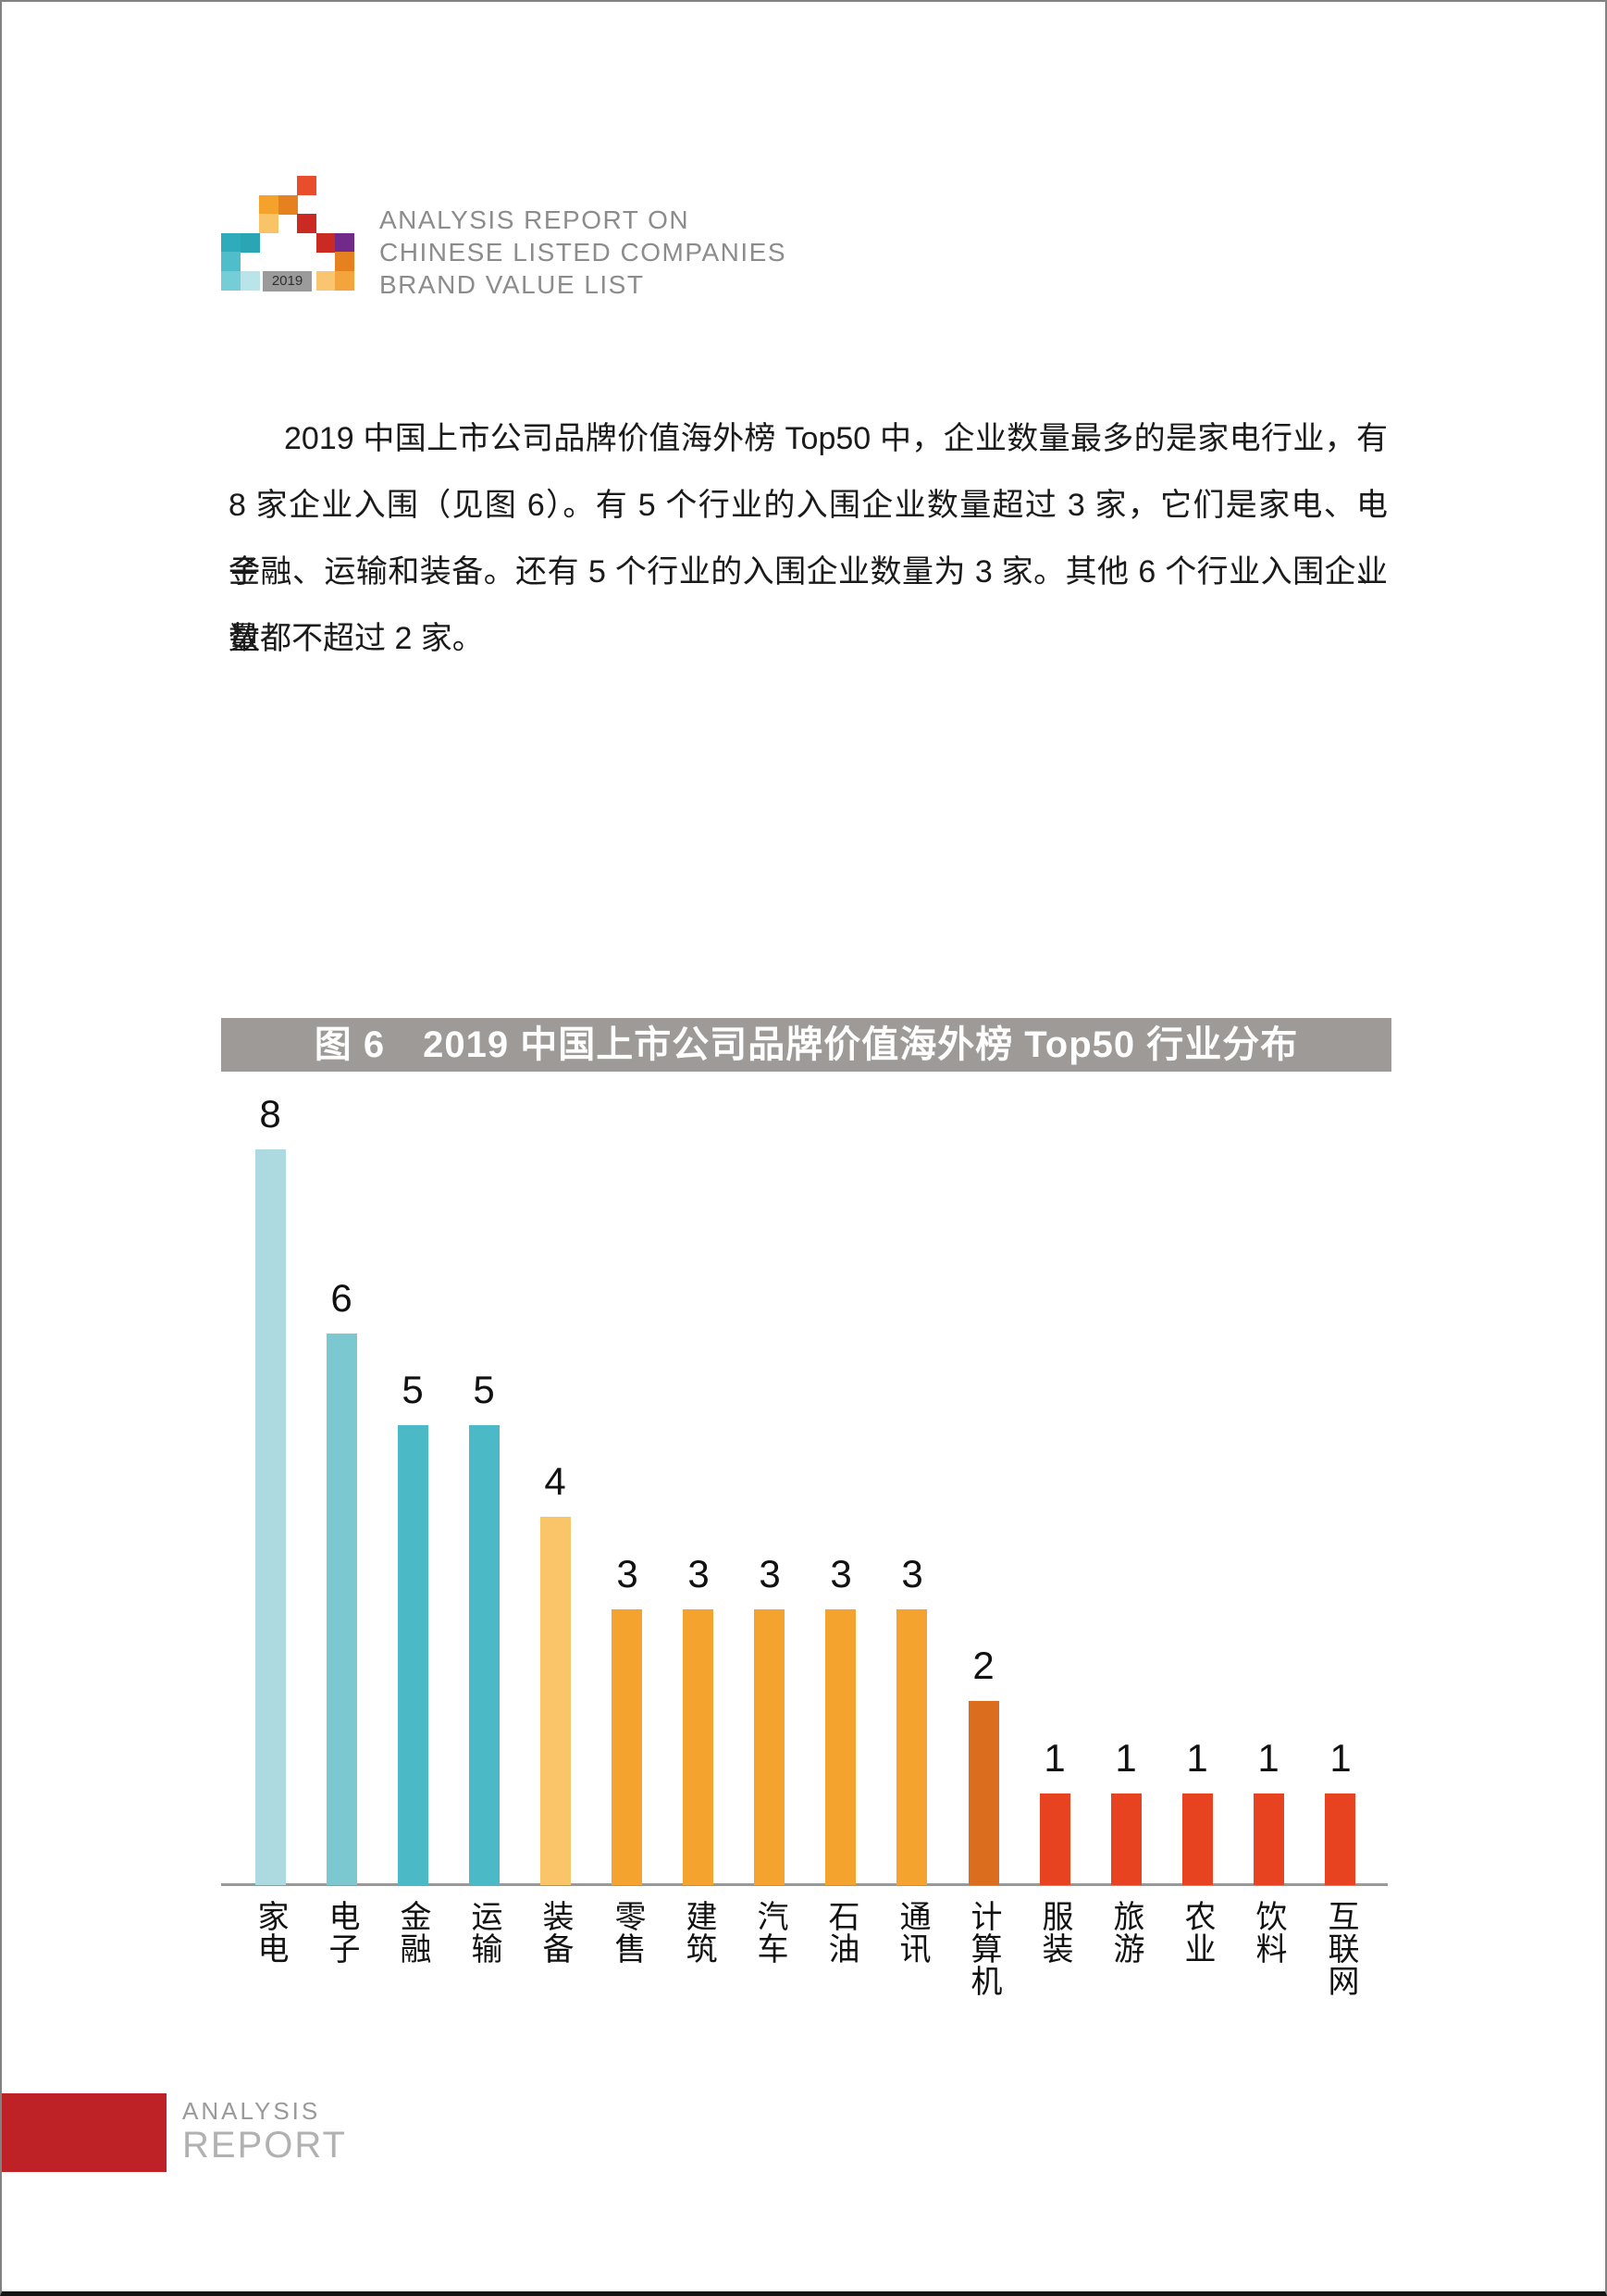 The image size is (1607, 2296). Describe the element at coordinates (555, 1932) in the screenshot. I see `category-label: 装备` at that location.